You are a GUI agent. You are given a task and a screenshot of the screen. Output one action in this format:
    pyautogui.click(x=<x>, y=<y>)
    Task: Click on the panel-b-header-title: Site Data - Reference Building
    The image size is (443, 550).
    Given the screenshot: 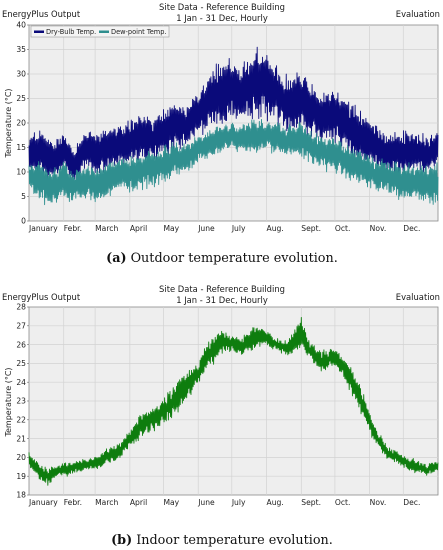 What is the action you would take?
    pyautogui.click(x=222, y=289)
    